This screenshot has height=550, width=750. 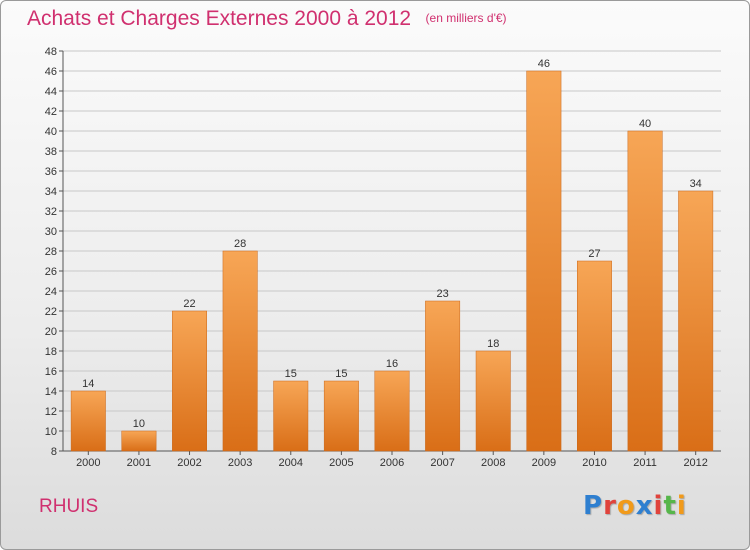 What do you see at coordinates (291, 463) in the screenshot?
I see `x-tick-label: 2004` at bounding box center [291, 463].